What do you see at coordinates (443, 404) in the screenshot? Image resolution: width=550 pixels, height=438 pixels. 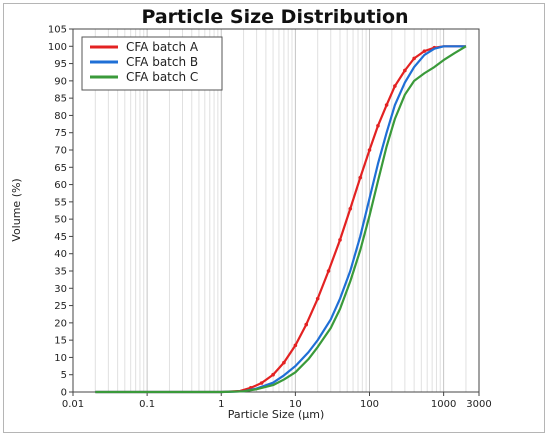 I see `x-tick-label: 1000` at bounding box center [443, 404].